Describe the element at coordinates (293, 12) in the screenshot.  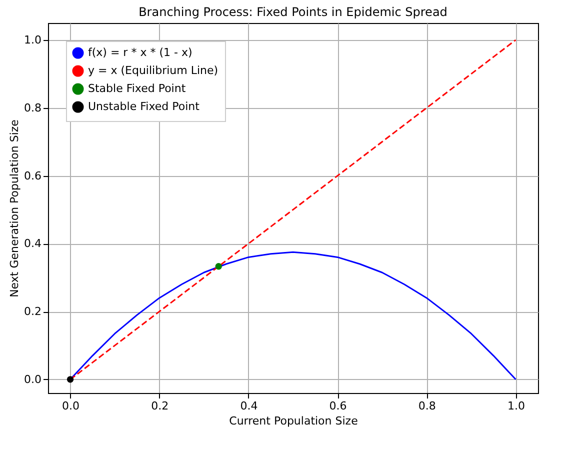
I see `chart-title: Branching Process: Fixed Points in Epidemic Spread` at that location.